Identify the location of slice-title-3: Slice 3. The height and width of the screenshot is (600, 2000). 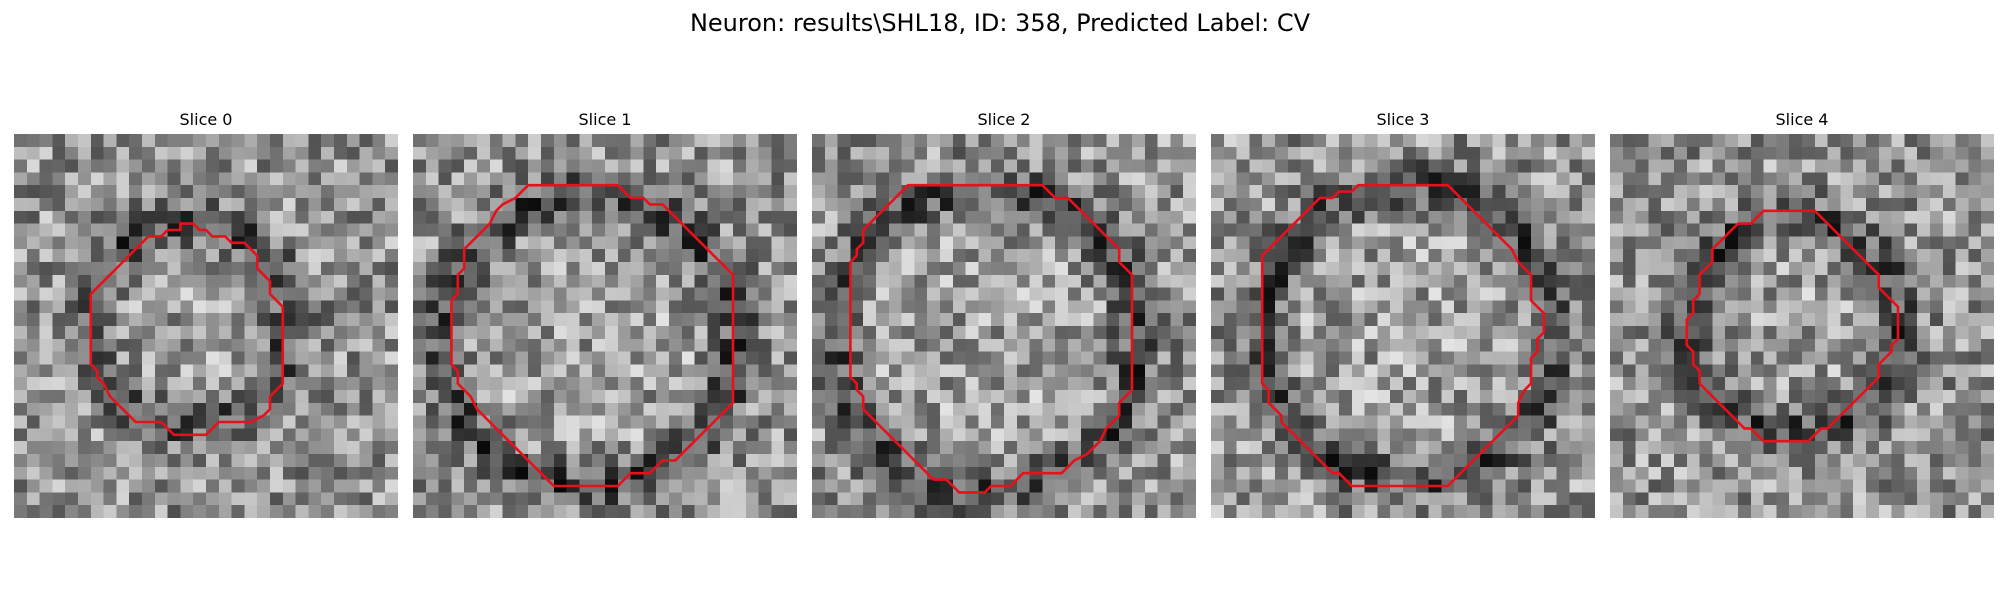
(1403, 119).